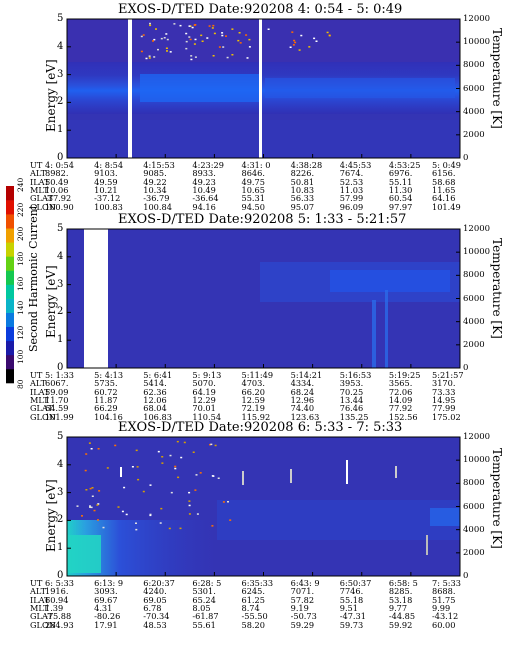 This screenshot has height=649, width=505. I want to click on ephemeris-value: -37.92, so click(58, 198).